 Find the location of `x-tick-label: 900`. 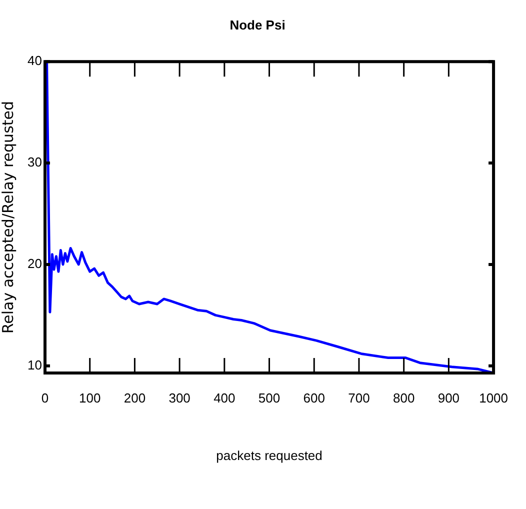

x-tick-label: 900 is located at coordinates (449, 398).